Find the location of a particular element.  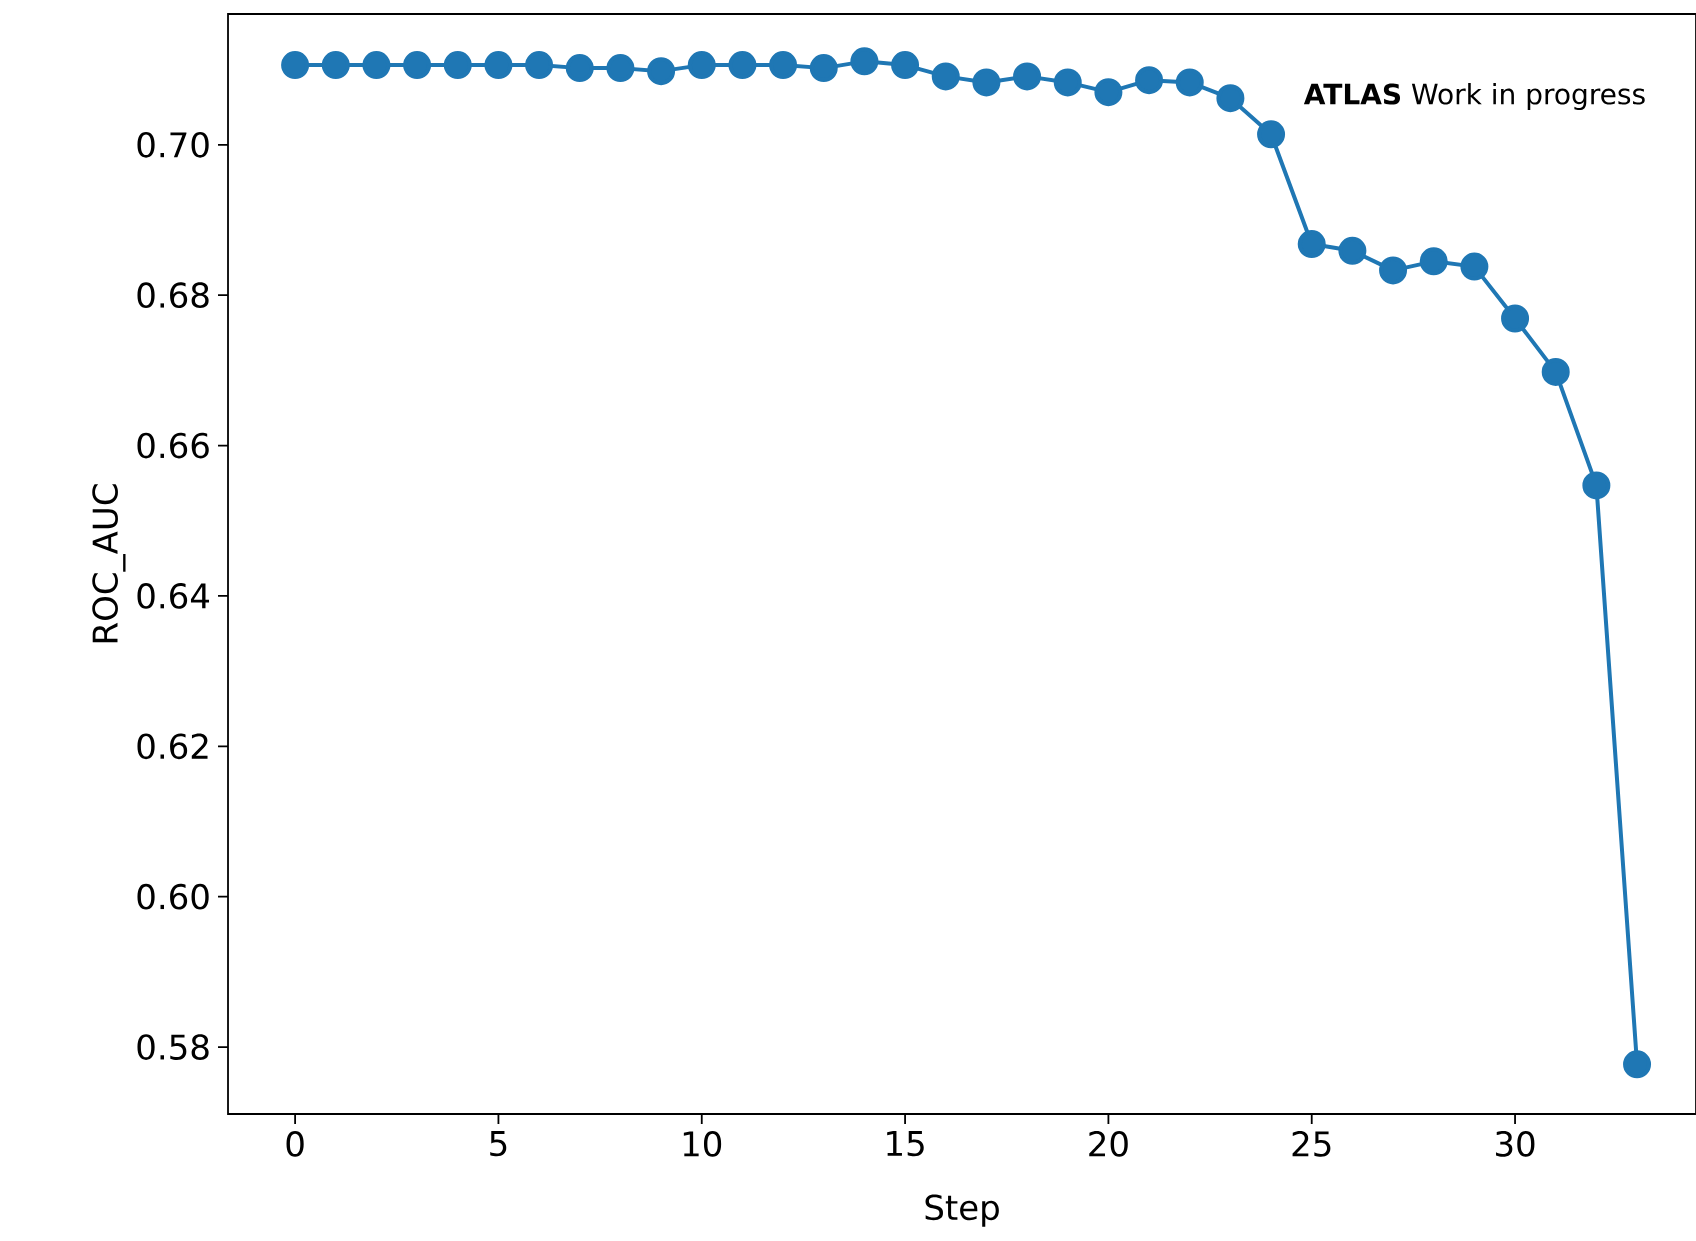

y-tick-label: 0.64 is located at coordinates (173, 596).